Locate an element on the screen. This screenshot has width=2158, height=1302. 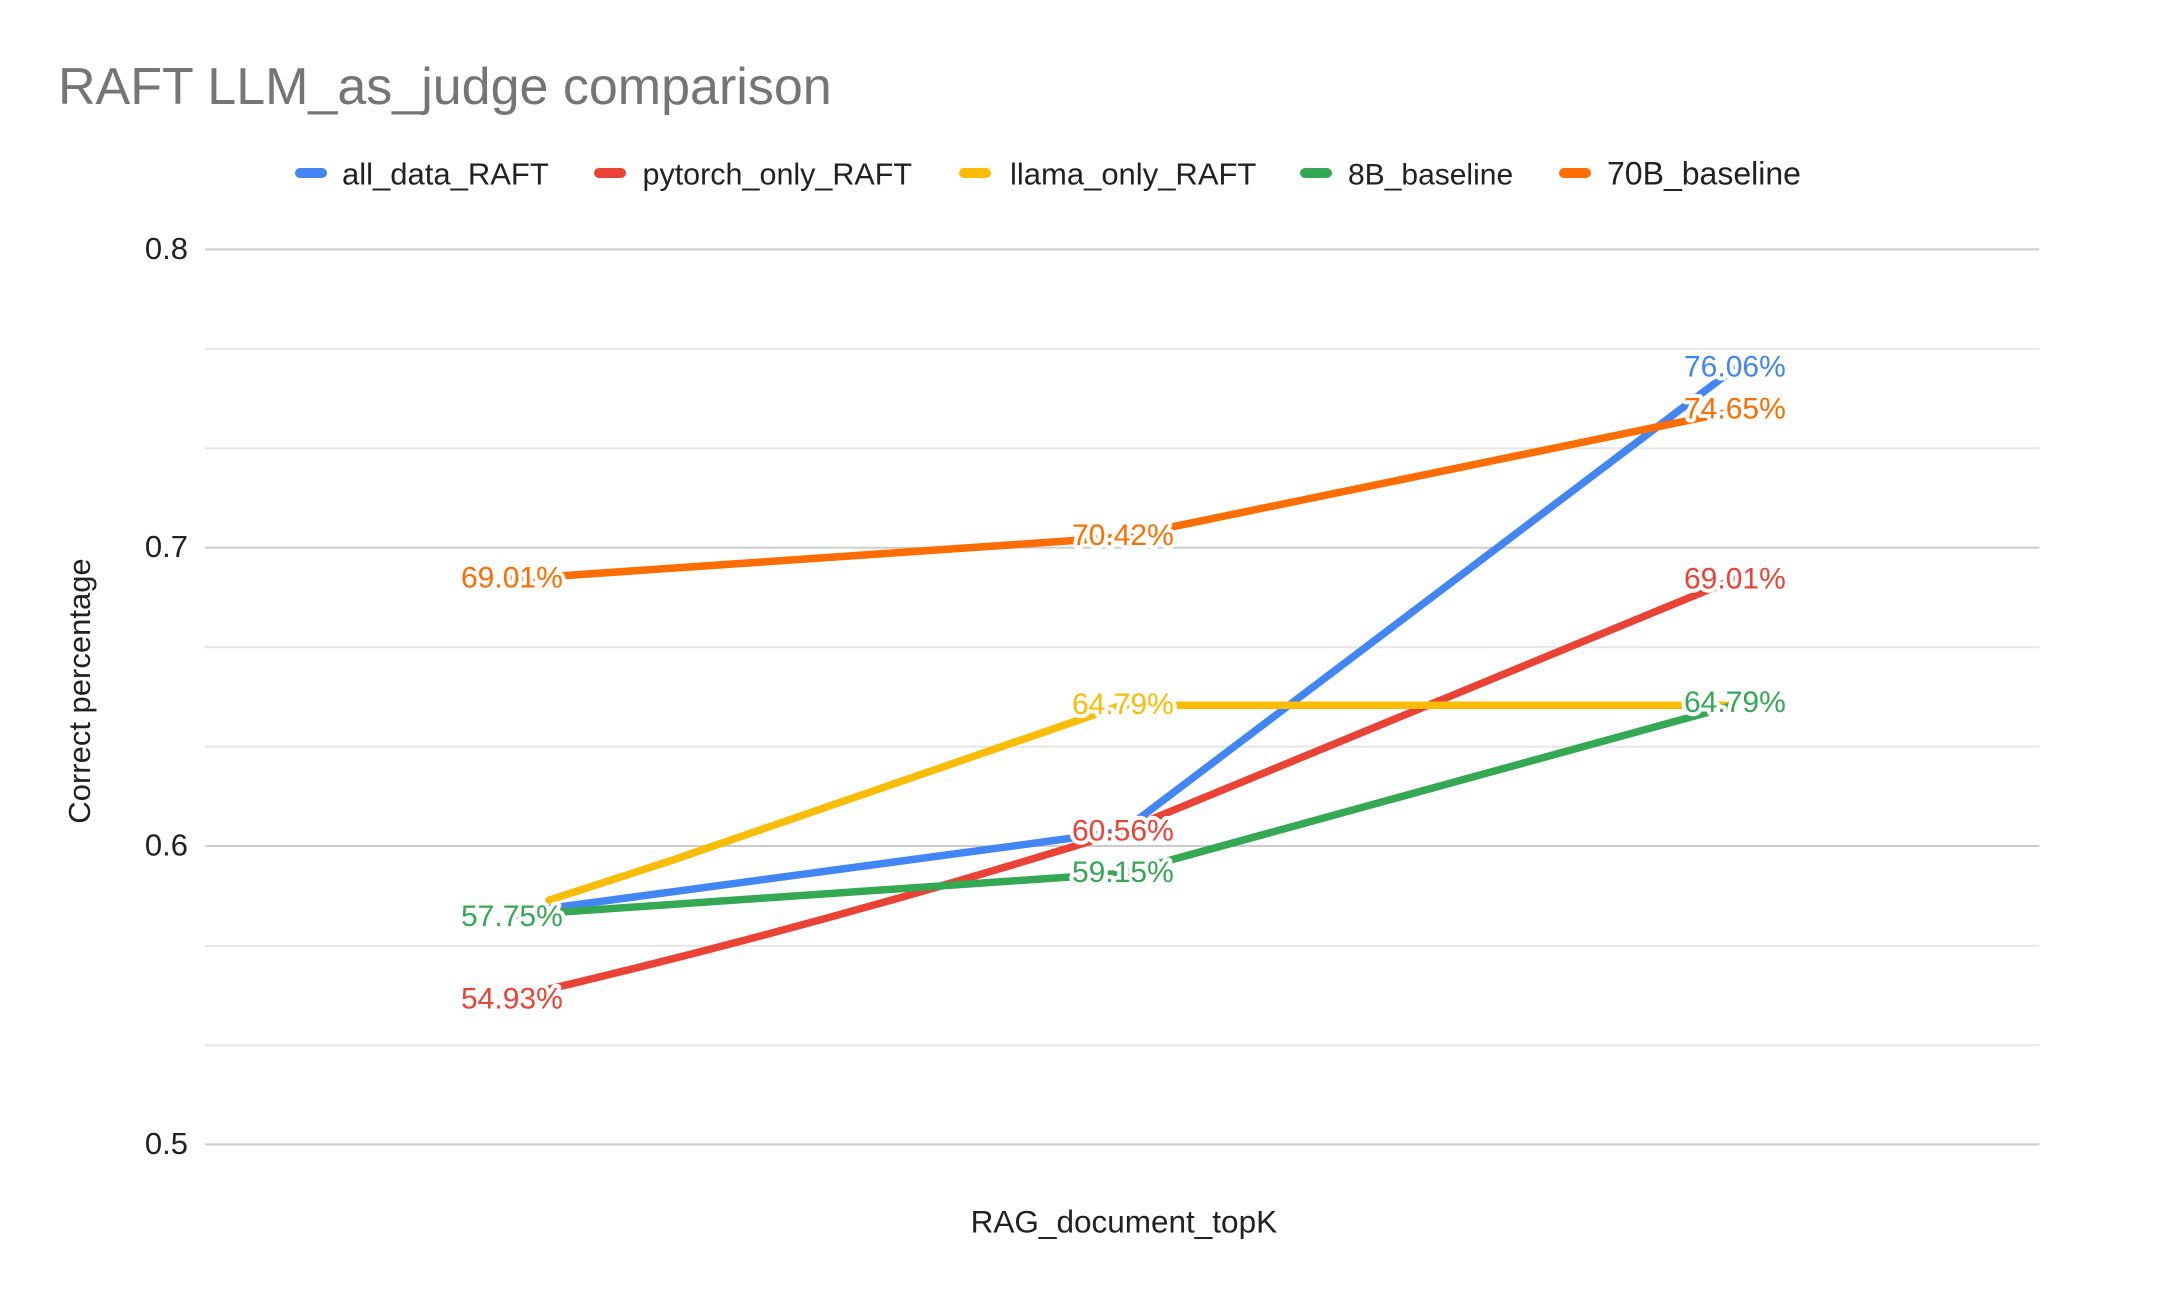
svg-text: 74.65% is located at coordinates (1735, 409).